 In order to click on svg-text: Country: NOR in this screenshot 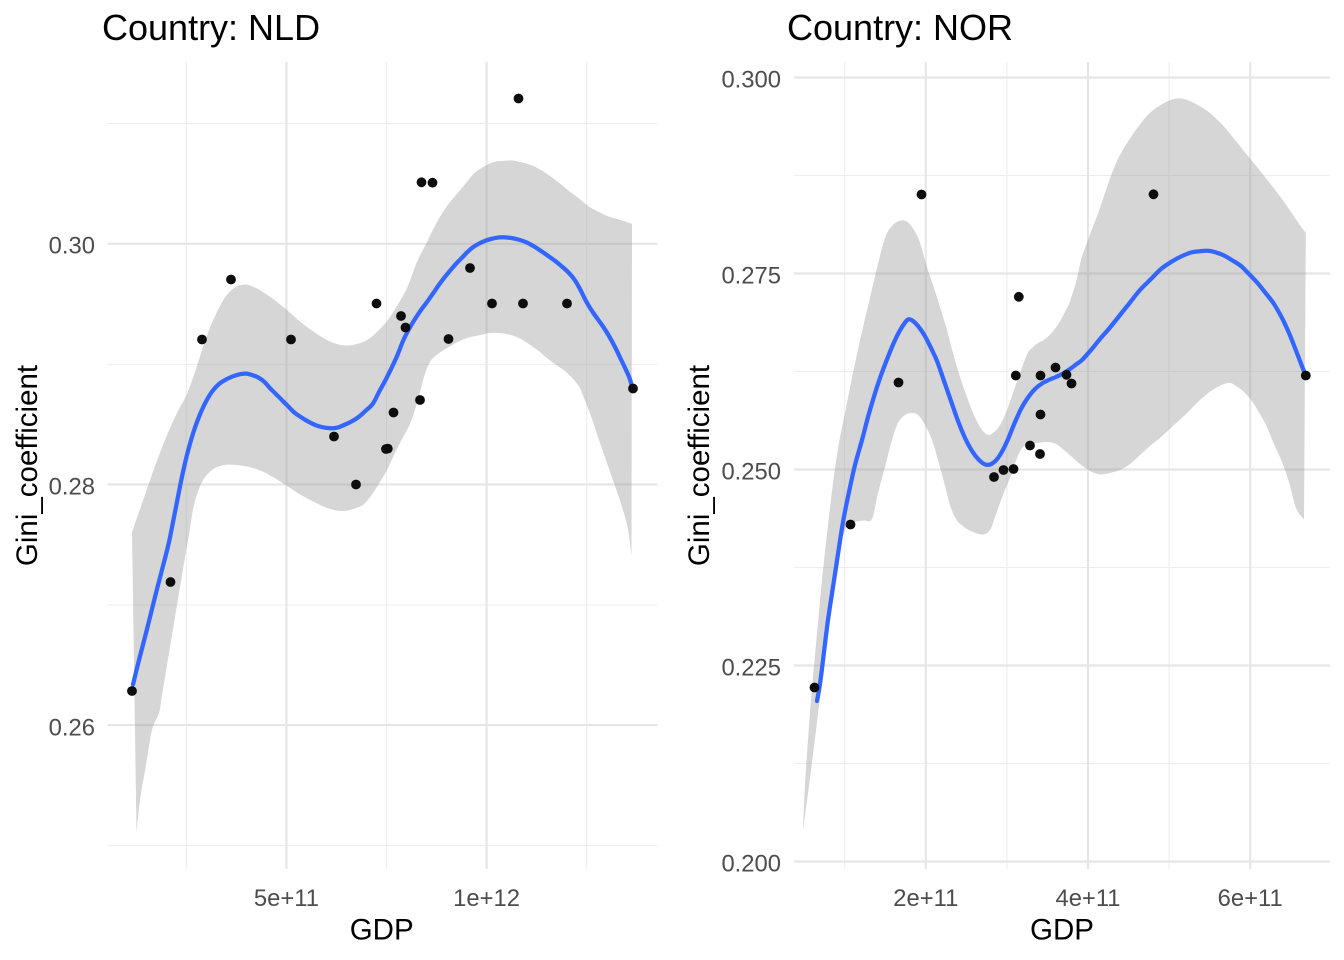, I will do `click(900, 27)`.